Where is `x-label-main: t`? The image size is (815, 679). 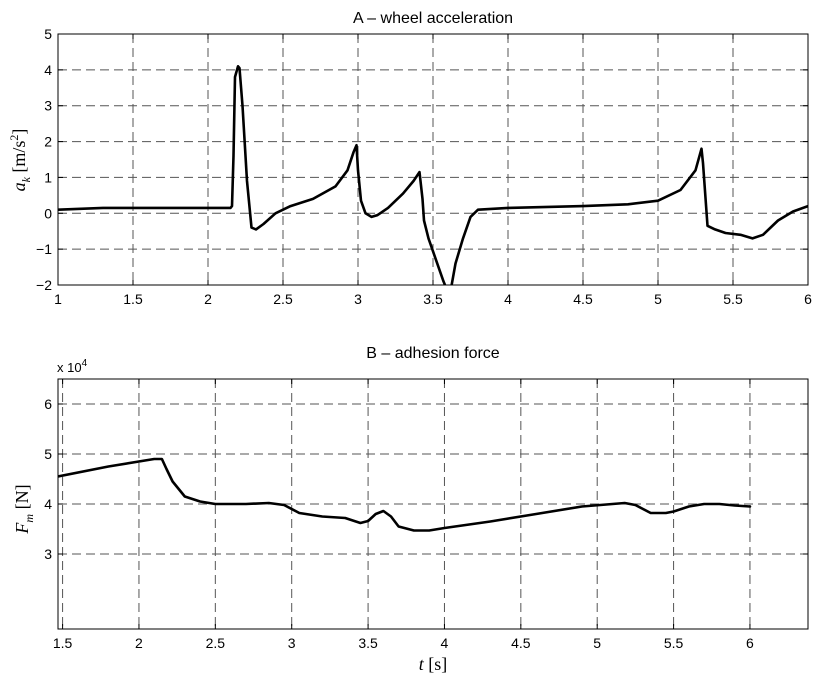 x-label-main: t is located at coordinates (422, 664).